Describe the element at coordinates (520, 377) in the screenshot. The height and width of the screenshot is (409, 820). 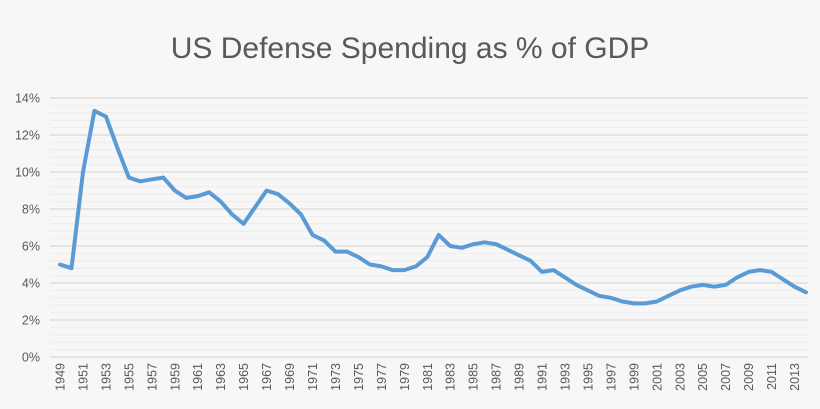
I see `x-tick-label: 1989` at that location.